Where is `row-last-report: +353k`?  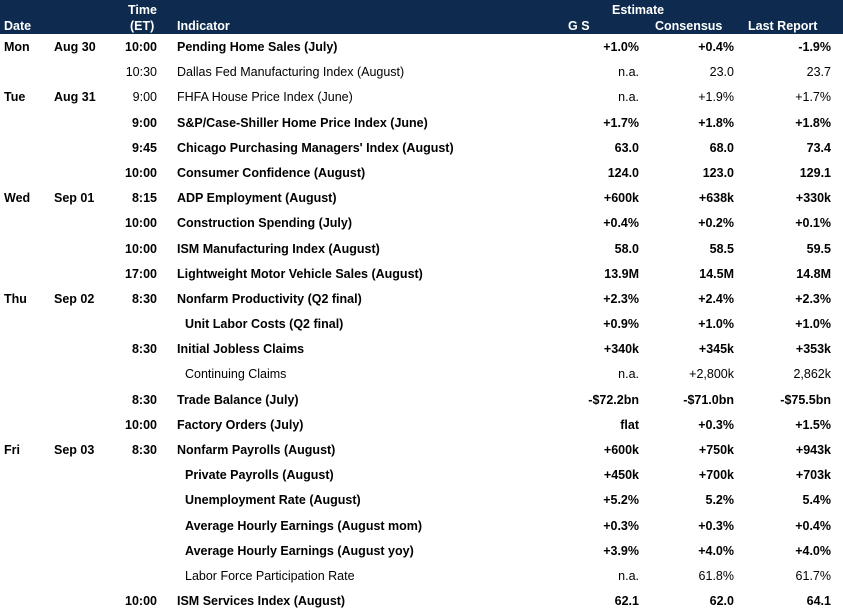
row-last-report: +353k is located at coordinates (813, 349).